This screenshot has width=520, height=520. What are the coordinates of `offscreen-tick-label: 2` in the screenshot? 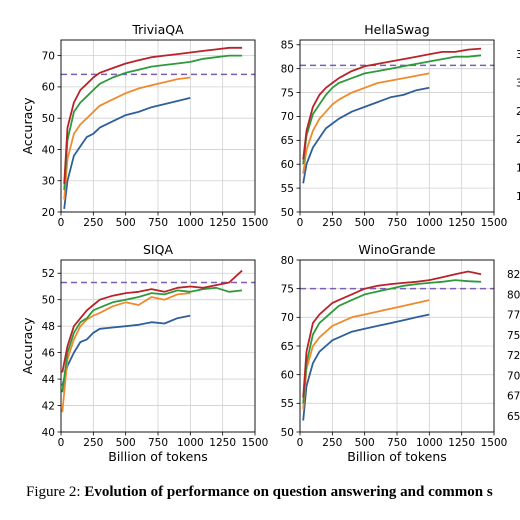 It's located at (518, 112).